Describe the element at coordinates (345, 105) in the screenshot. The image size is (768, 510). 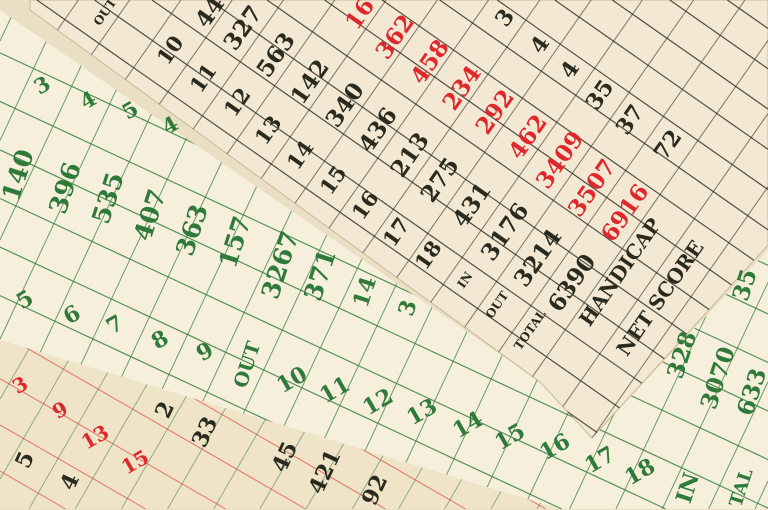
I see `score-number: 340` at that location.